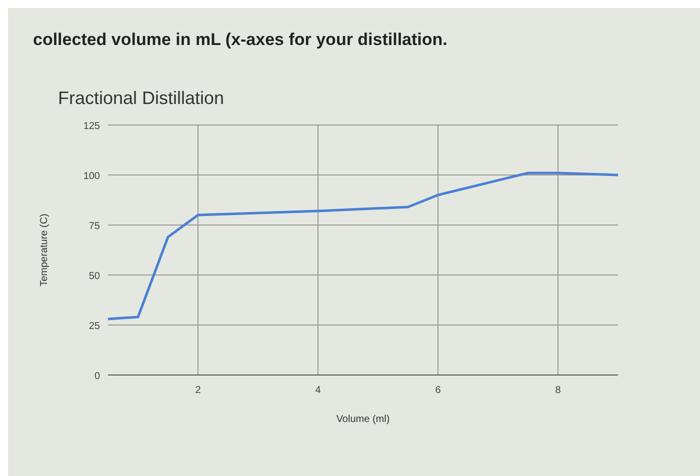 The image size is (700, 476). What do you see at coordinates (94, 226) in the screenshot?
I see `y-tick-label: 75` at bounding box center [94, 226].